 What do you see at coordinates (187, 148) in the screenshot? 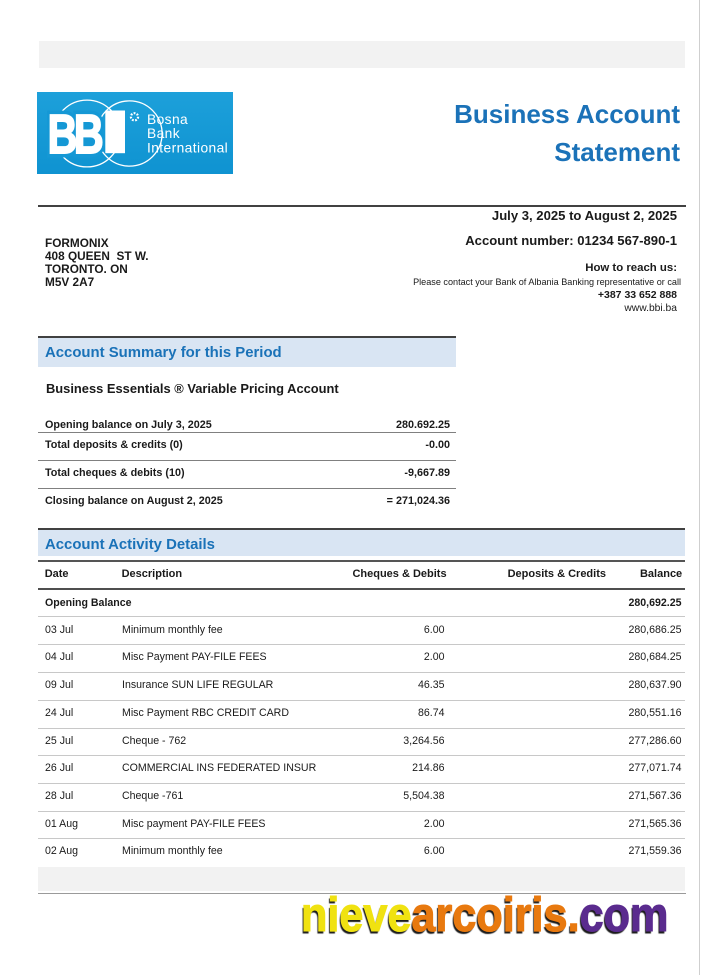
I see `svg-text: International` at bounding box center [187, 148].